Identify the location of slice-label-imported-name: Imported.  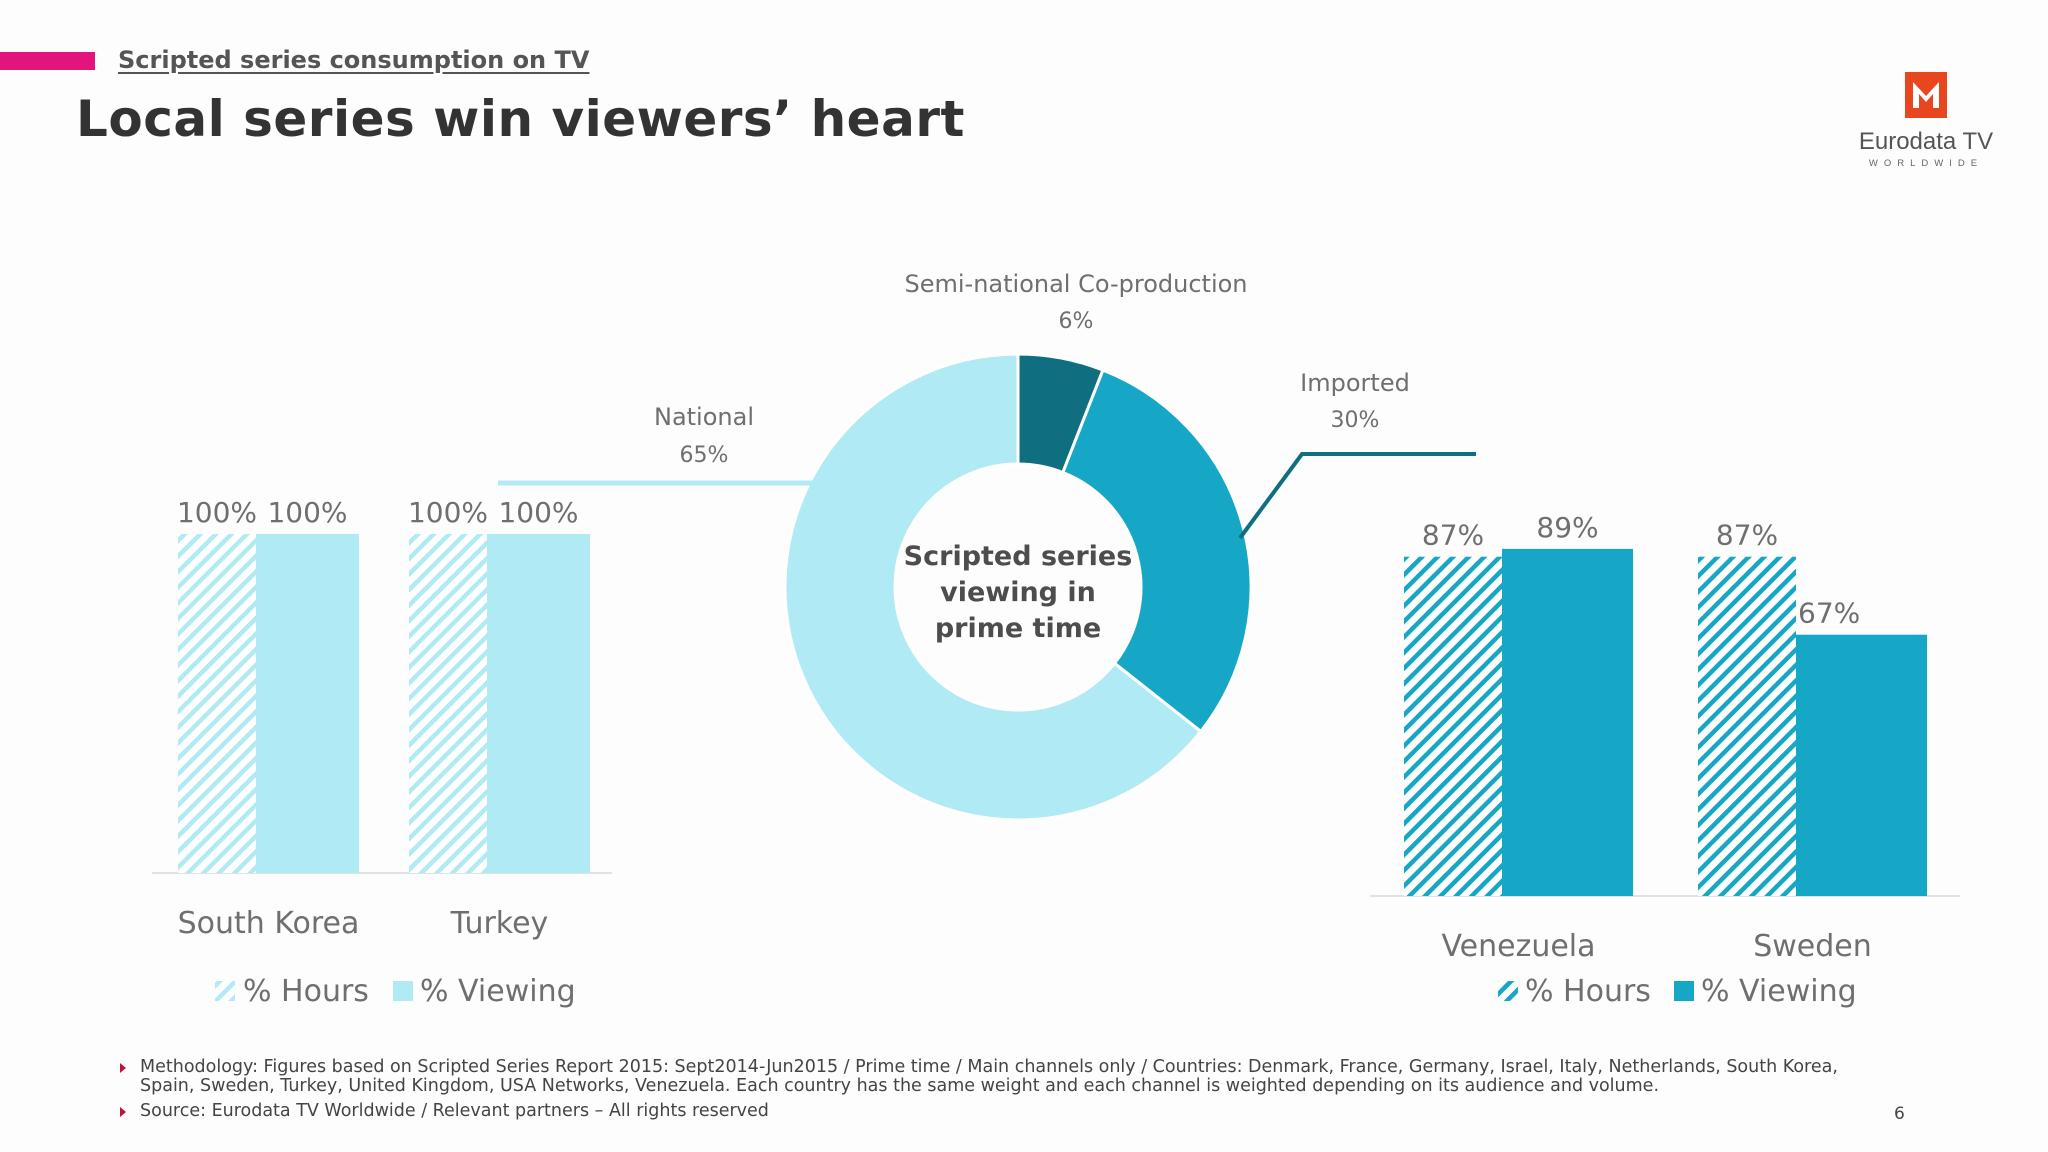
(1355, 383).